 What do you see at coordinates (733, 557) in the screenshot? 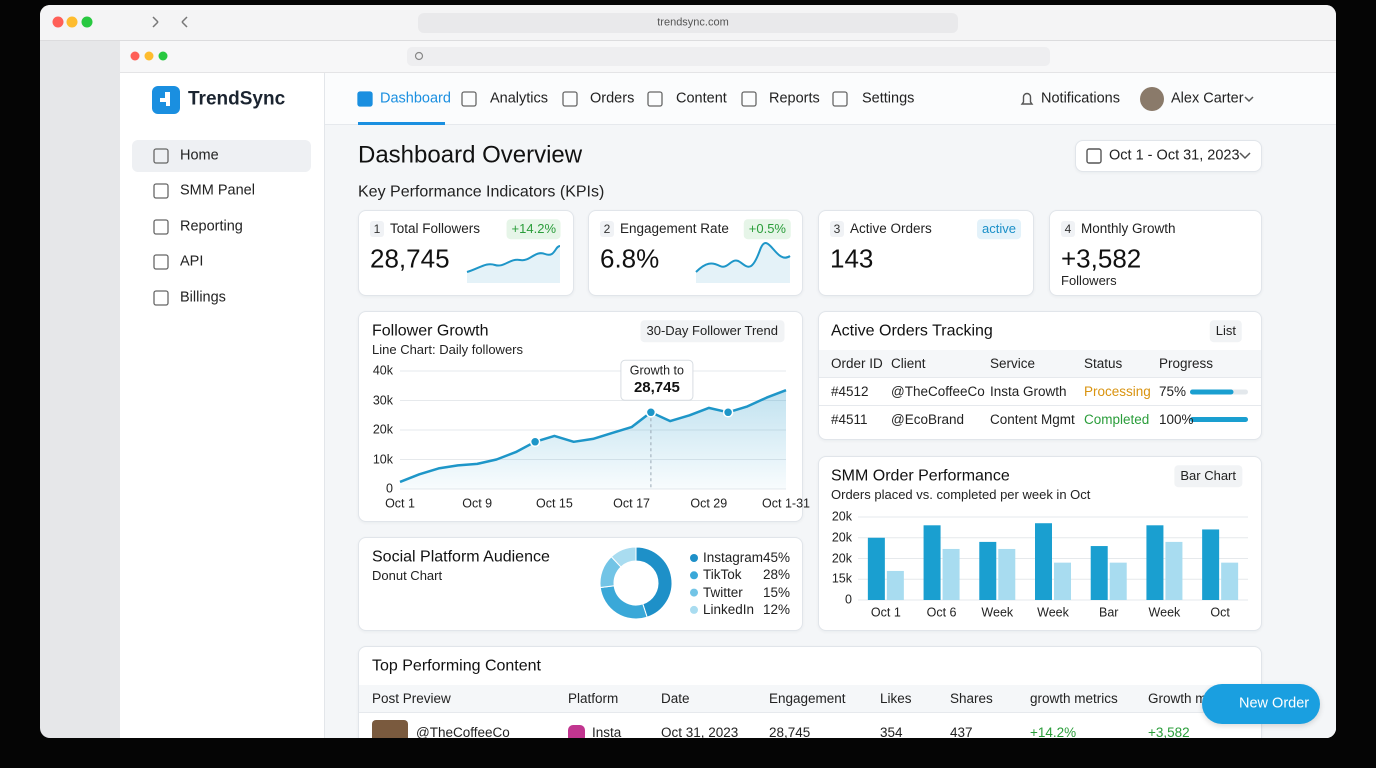
I see `legend-label: Instagram` at bounding box center [733, 557].